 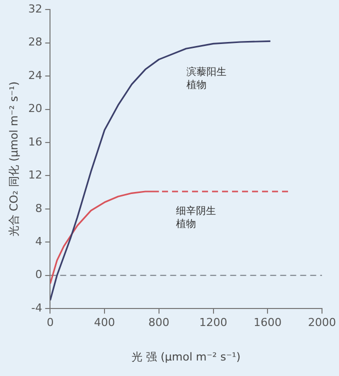 What do you see at coordinates (213, 323) in the screenshot?
I see `x-tick-label: 1200` at bounding box center [213, 323].